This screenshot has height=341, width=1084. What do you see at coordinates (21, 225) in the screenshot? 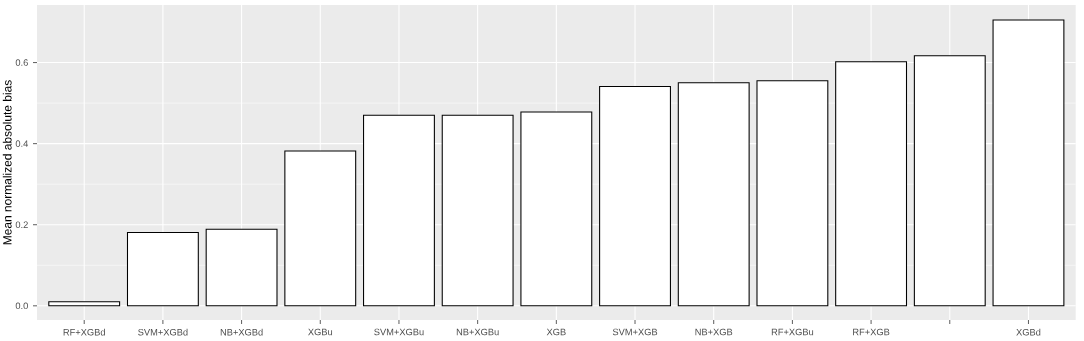
I see `y-tick-label: 0.2` at bounding box center [21, 225].